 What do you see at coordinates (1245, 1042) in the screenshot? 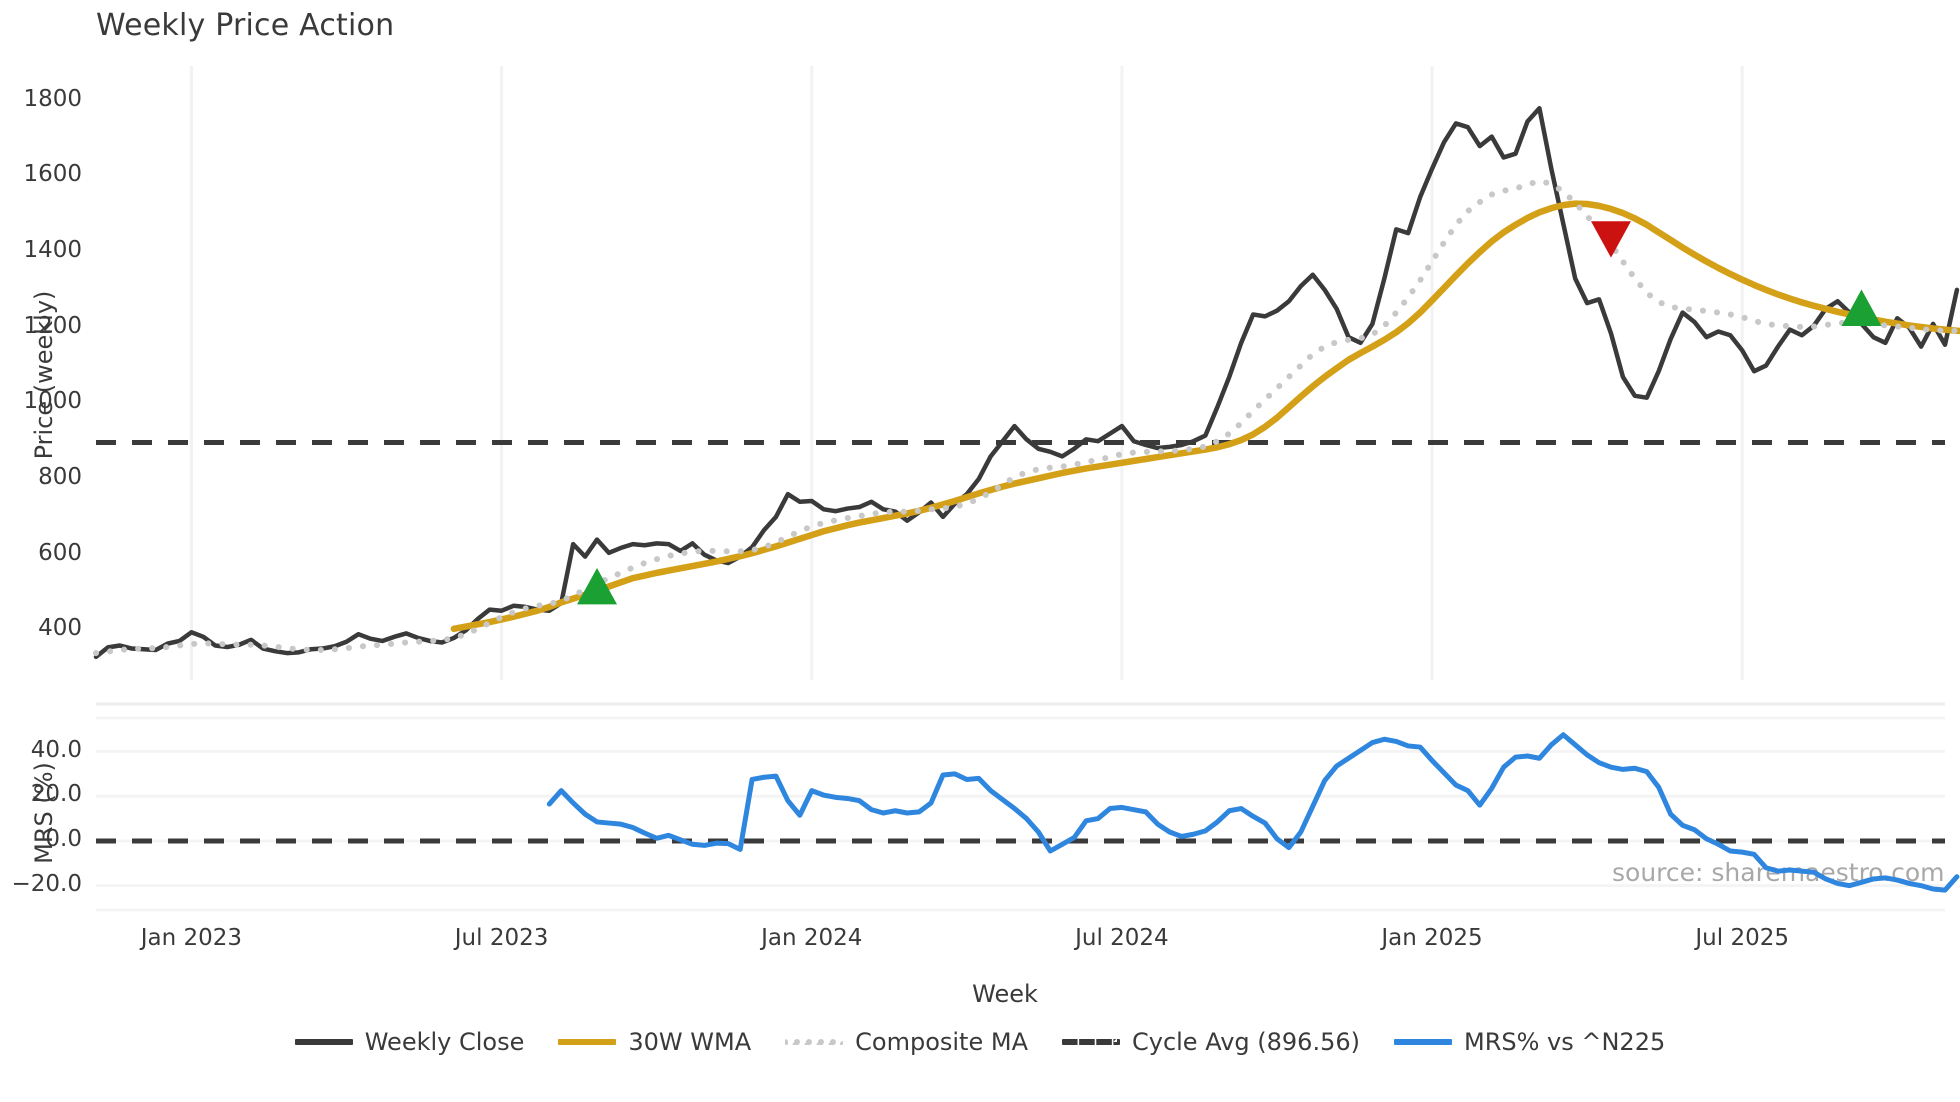
I see `legend-label-3: Cycle Avg (896.56)` at bounding box center [1245, 1042].